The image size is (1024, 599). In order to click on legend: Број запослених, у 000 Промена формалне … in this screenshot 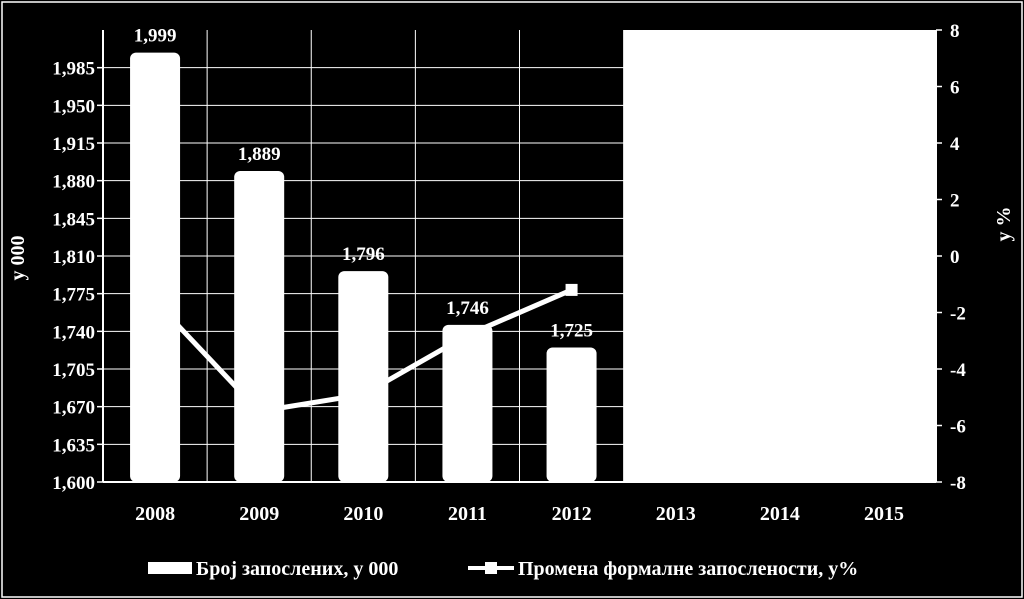, I will do `click(503, 569)`.